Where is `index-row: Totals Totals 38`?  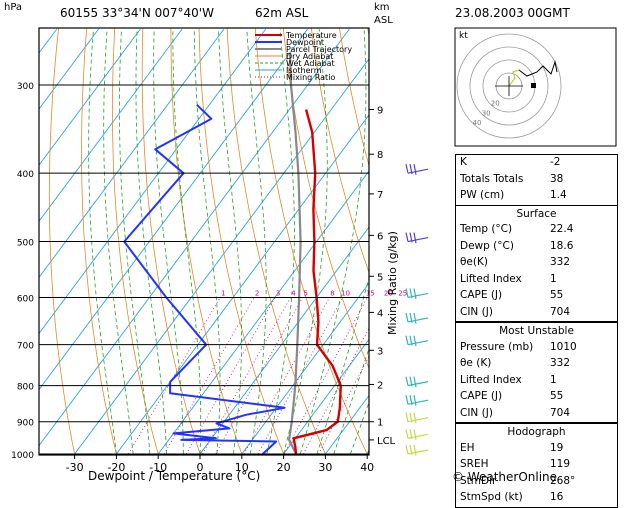
index-row: Totals Totals 38 is located at coordinates (536, 180).